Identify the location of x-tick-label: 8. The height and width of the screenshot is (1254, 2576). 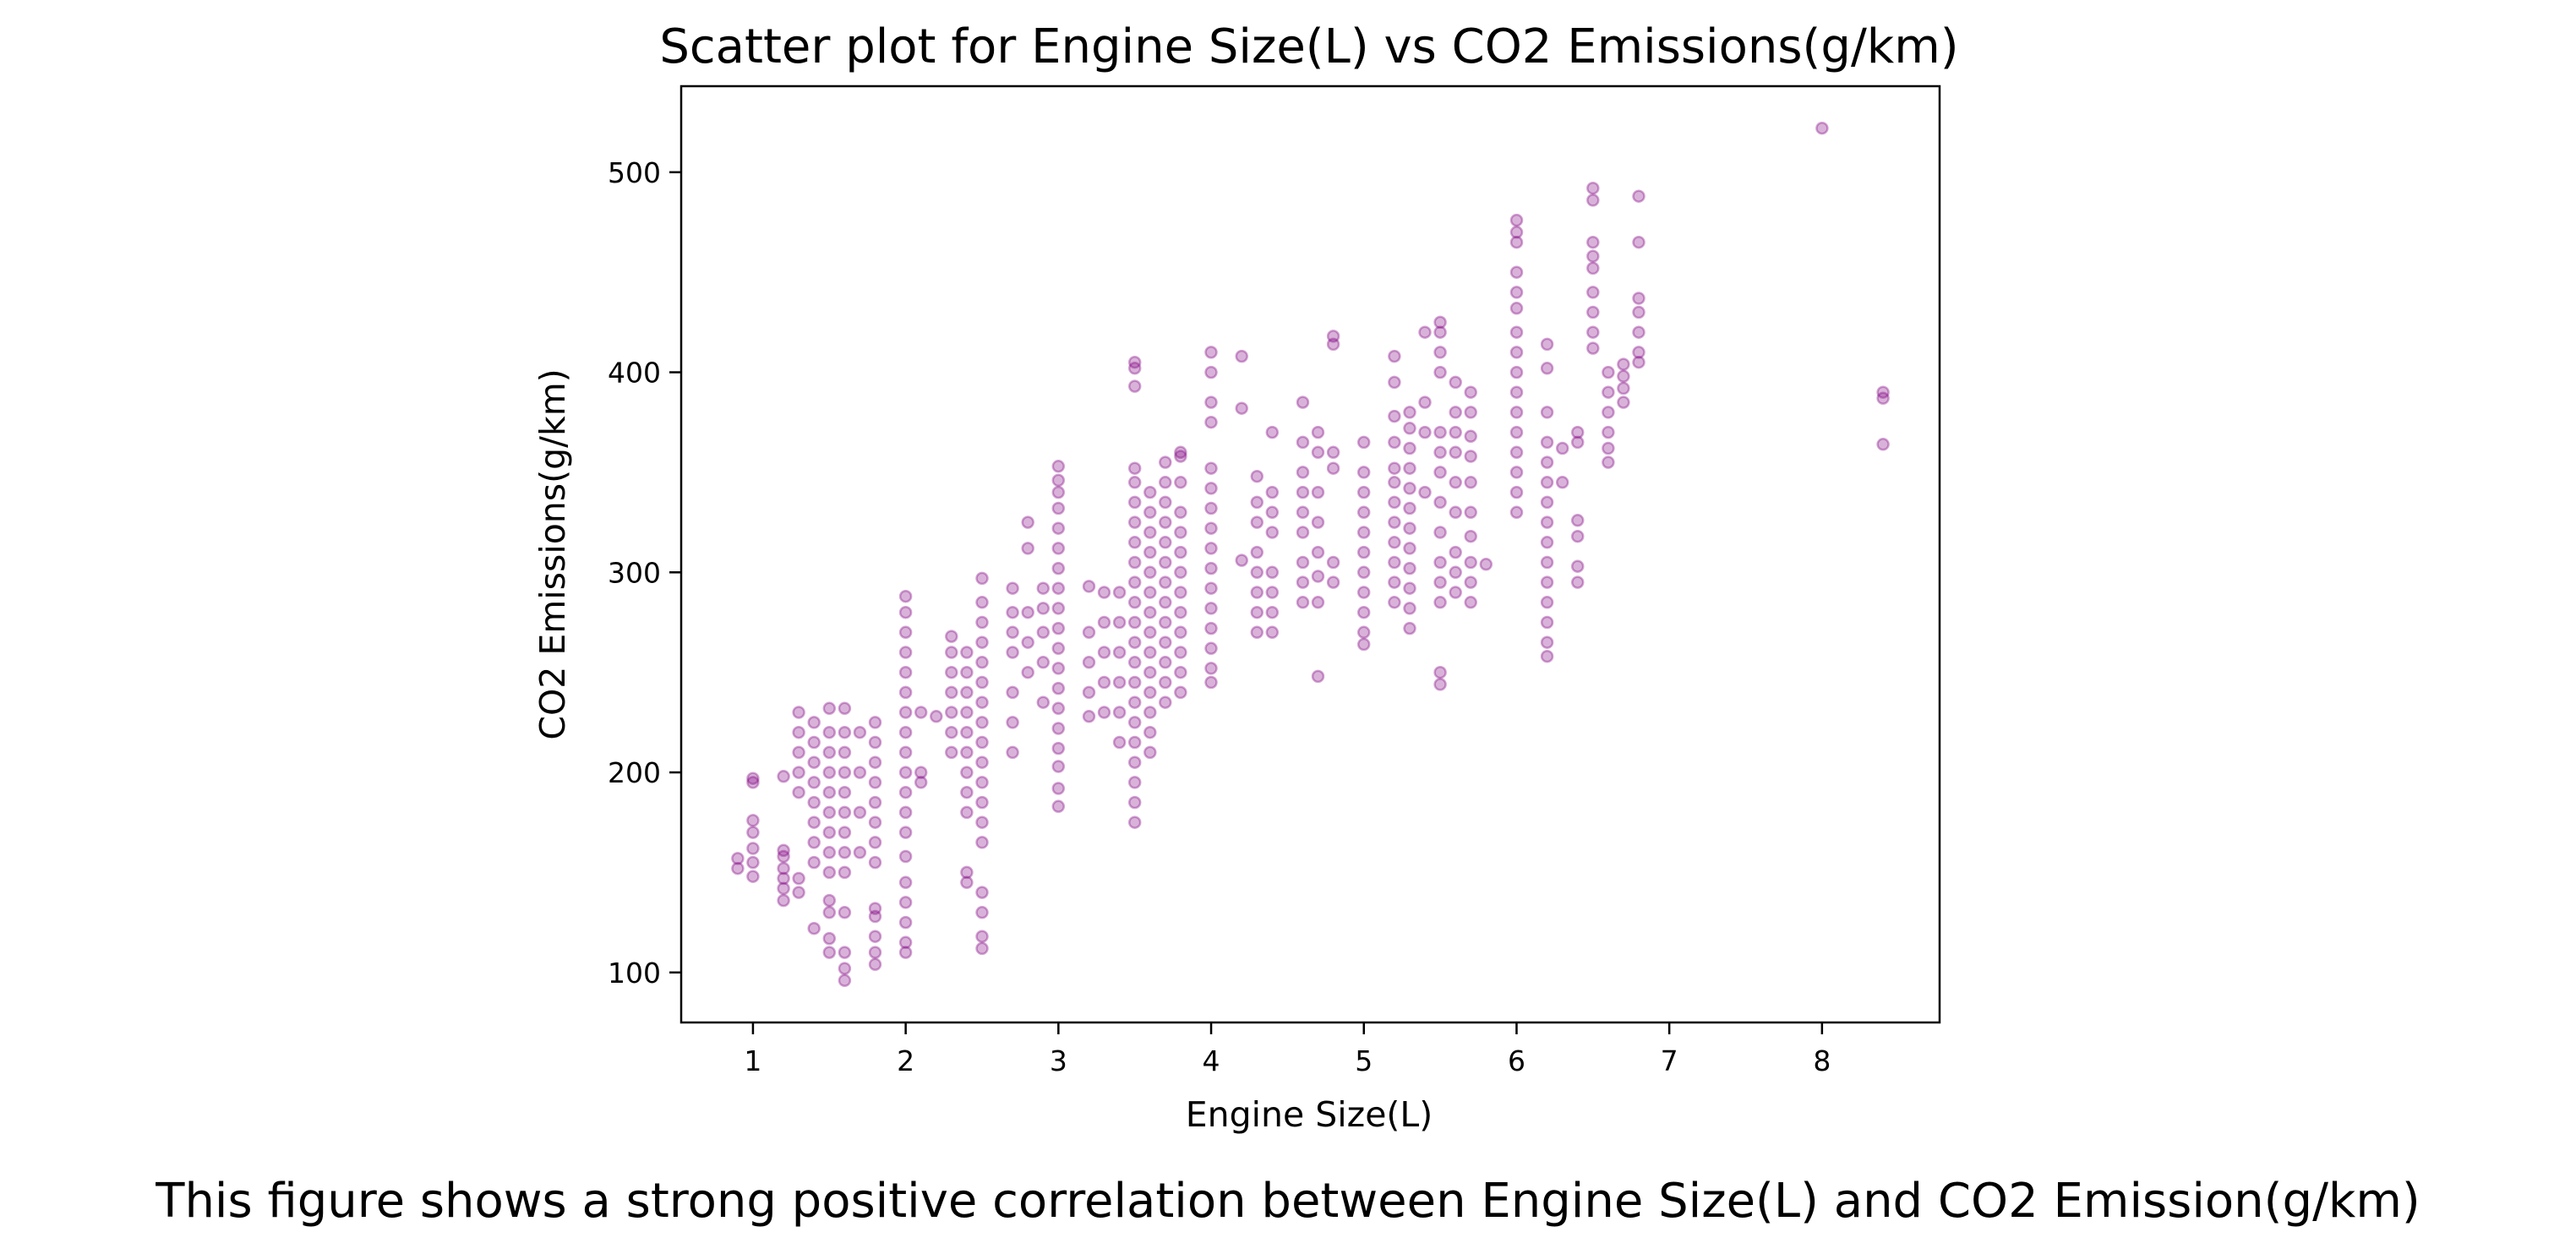
(1822, 1061).